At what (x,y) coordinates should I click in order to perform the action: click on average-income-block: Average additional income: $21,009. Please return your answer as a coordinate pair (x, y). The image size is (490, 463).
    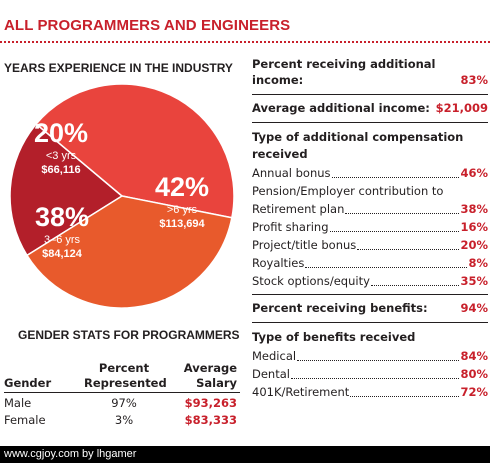
    Looking at the image, I should click on (370, 109).